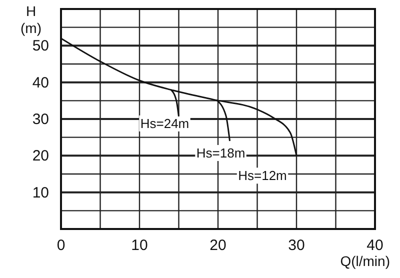 Image resolution: width=400 pixels, height=278 pixels. Describe the element at coordinates (262, 176) in the screenshot. I see `series-label: Hs=12m` at that location.